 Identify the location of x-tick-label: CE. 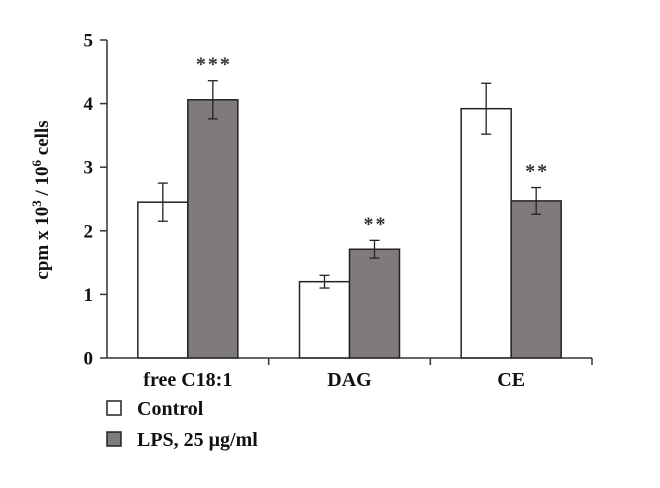
(511, 380).